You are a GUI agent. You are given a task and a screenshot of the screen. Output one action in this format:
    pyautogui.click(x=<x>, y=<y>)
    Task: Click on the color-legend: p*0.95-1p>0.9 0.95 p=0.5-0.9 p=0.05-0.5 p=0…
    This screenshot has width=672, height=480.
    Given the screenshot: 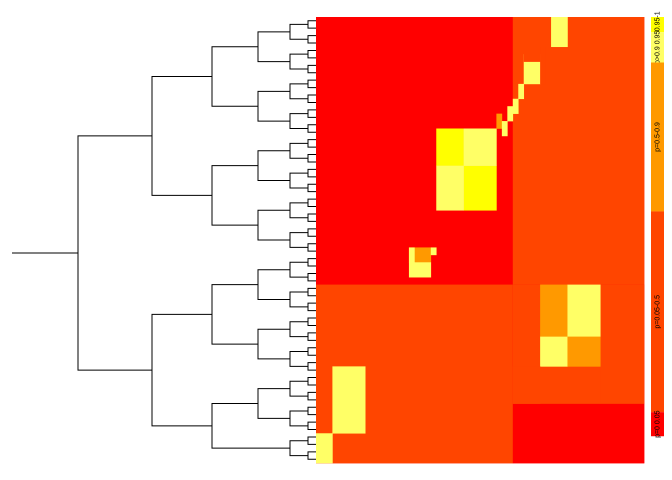 What is the action you would take?
    pyautogui.click(x=657, y=224)
    